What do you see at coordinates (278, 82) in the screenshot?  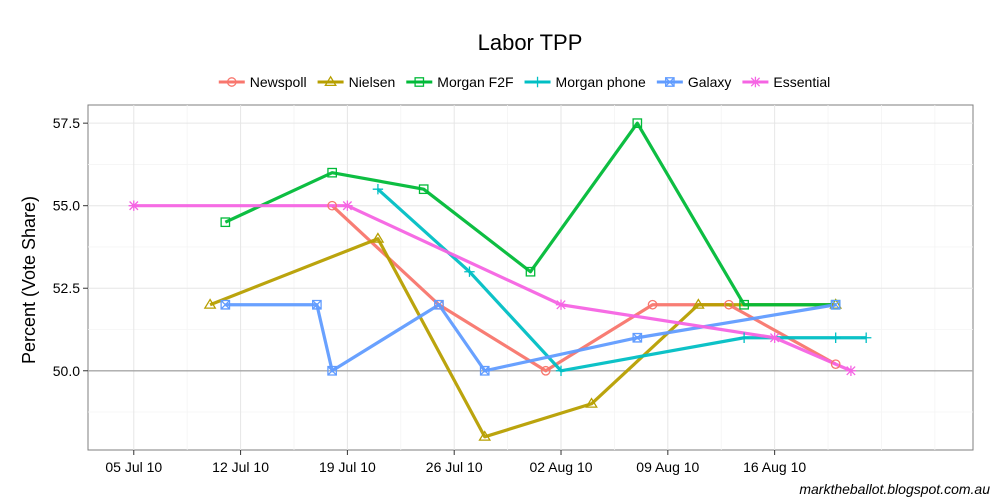 I see `legend-label-newspoll: Newspoll` at bounding box center [278, 82].